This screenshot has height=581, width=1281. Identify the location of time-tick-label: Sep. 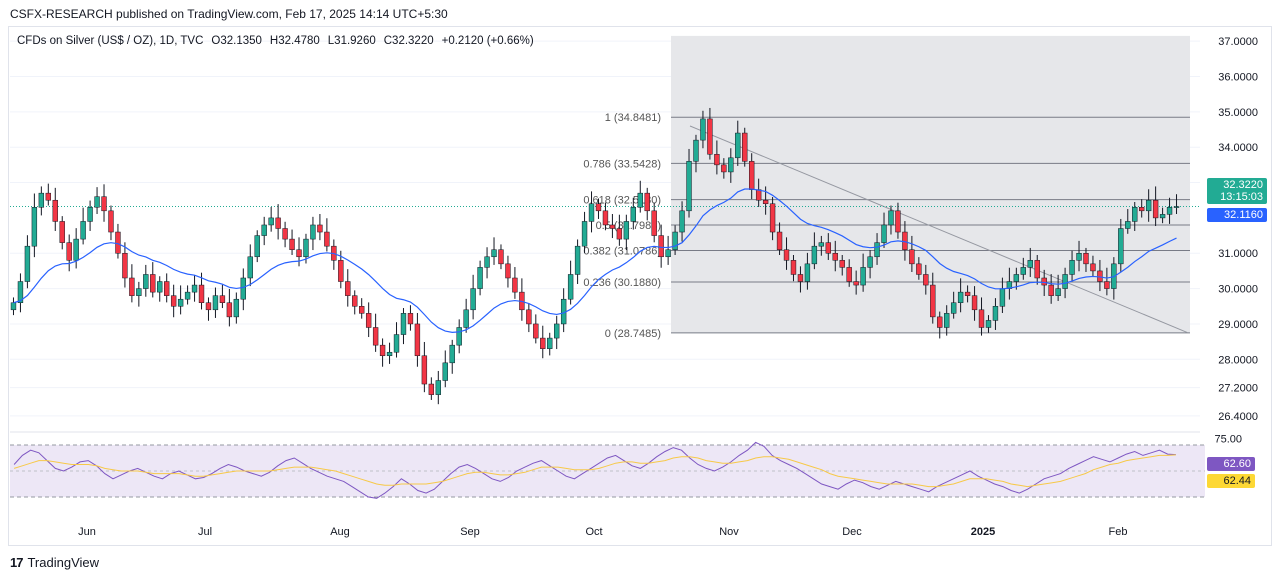
(470, 532).